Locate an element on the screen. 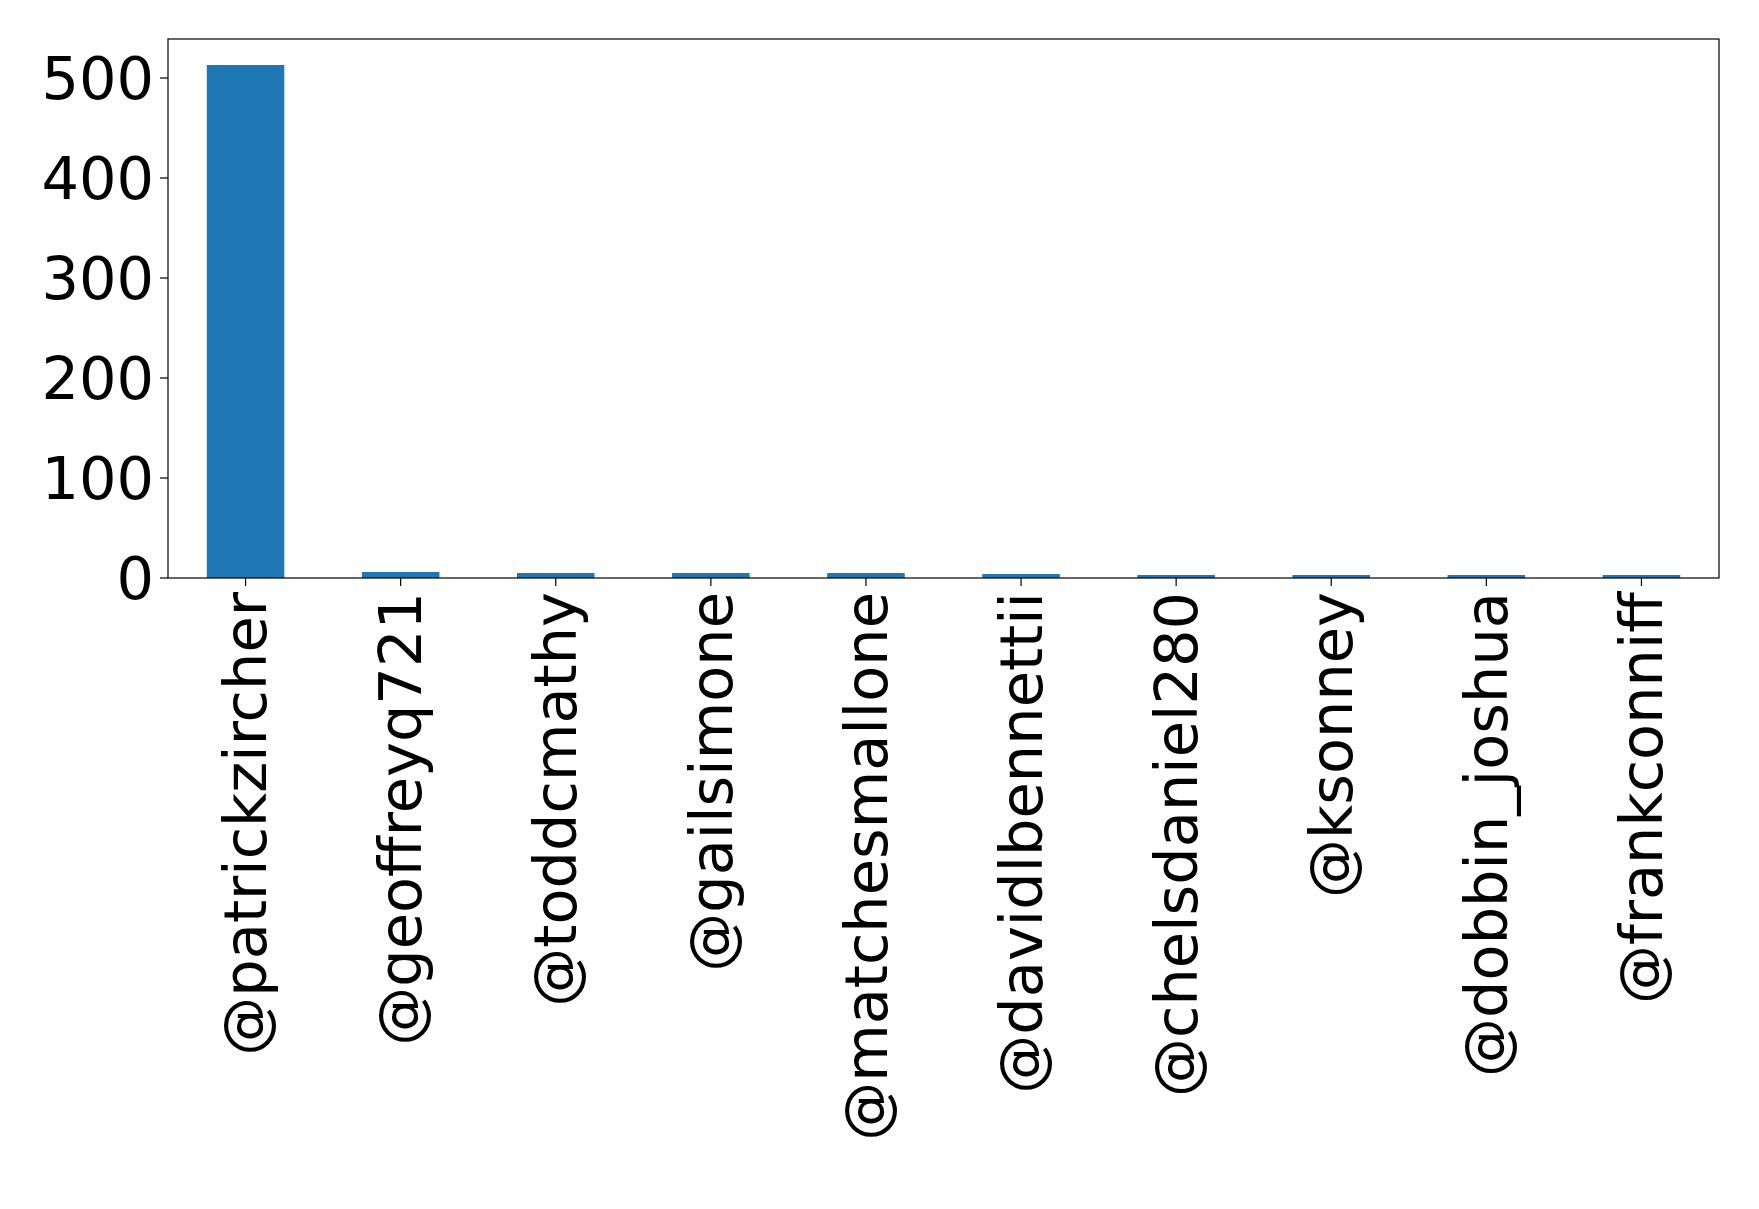  x-tick-label: @ksonney is located at coordinates (1331, 745).